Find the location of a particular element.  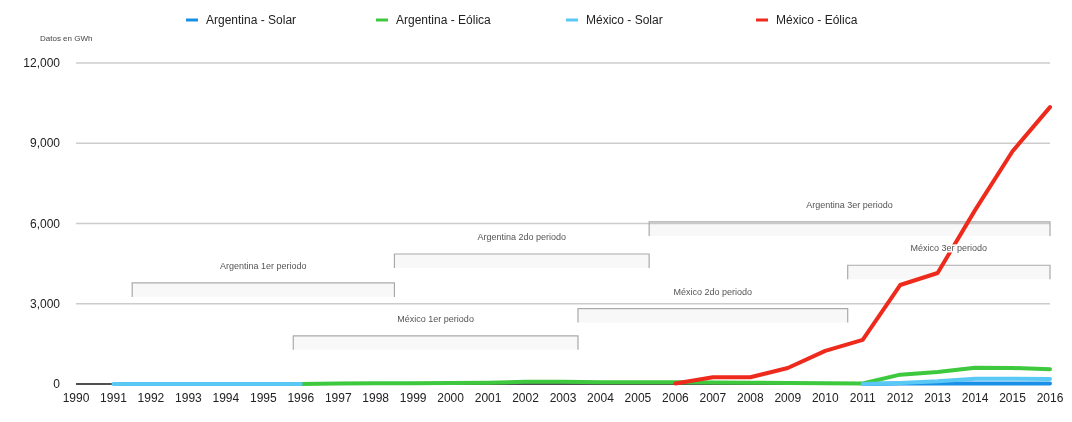

band-label: Argentina 3er periodo is located at coordinates (849, 204).